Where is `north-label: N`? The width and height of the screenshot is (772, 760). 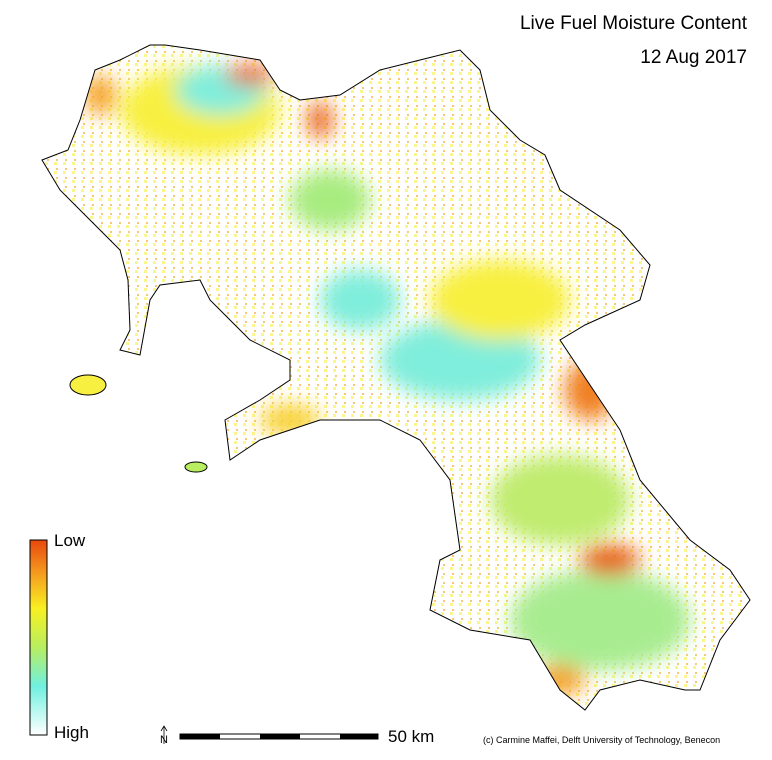 north-label: N is located at coordinates (164, 740).